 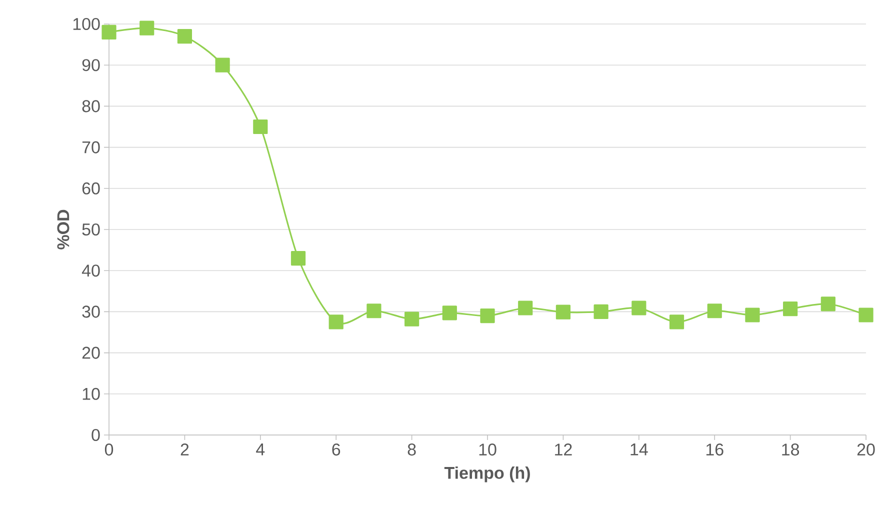 I want to click on y-tick-label: 50, so click(x=91, y=229).